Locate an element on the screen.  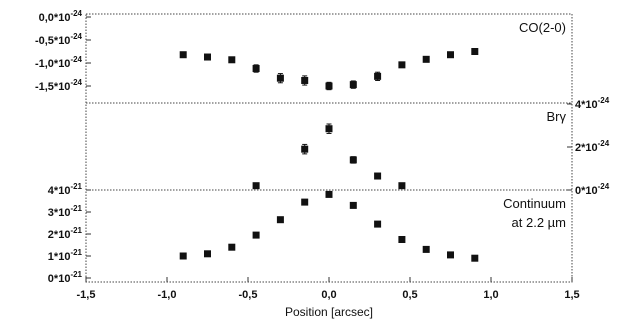
y-tick-label: 1*10-21 is located at coordinates (65, 255).